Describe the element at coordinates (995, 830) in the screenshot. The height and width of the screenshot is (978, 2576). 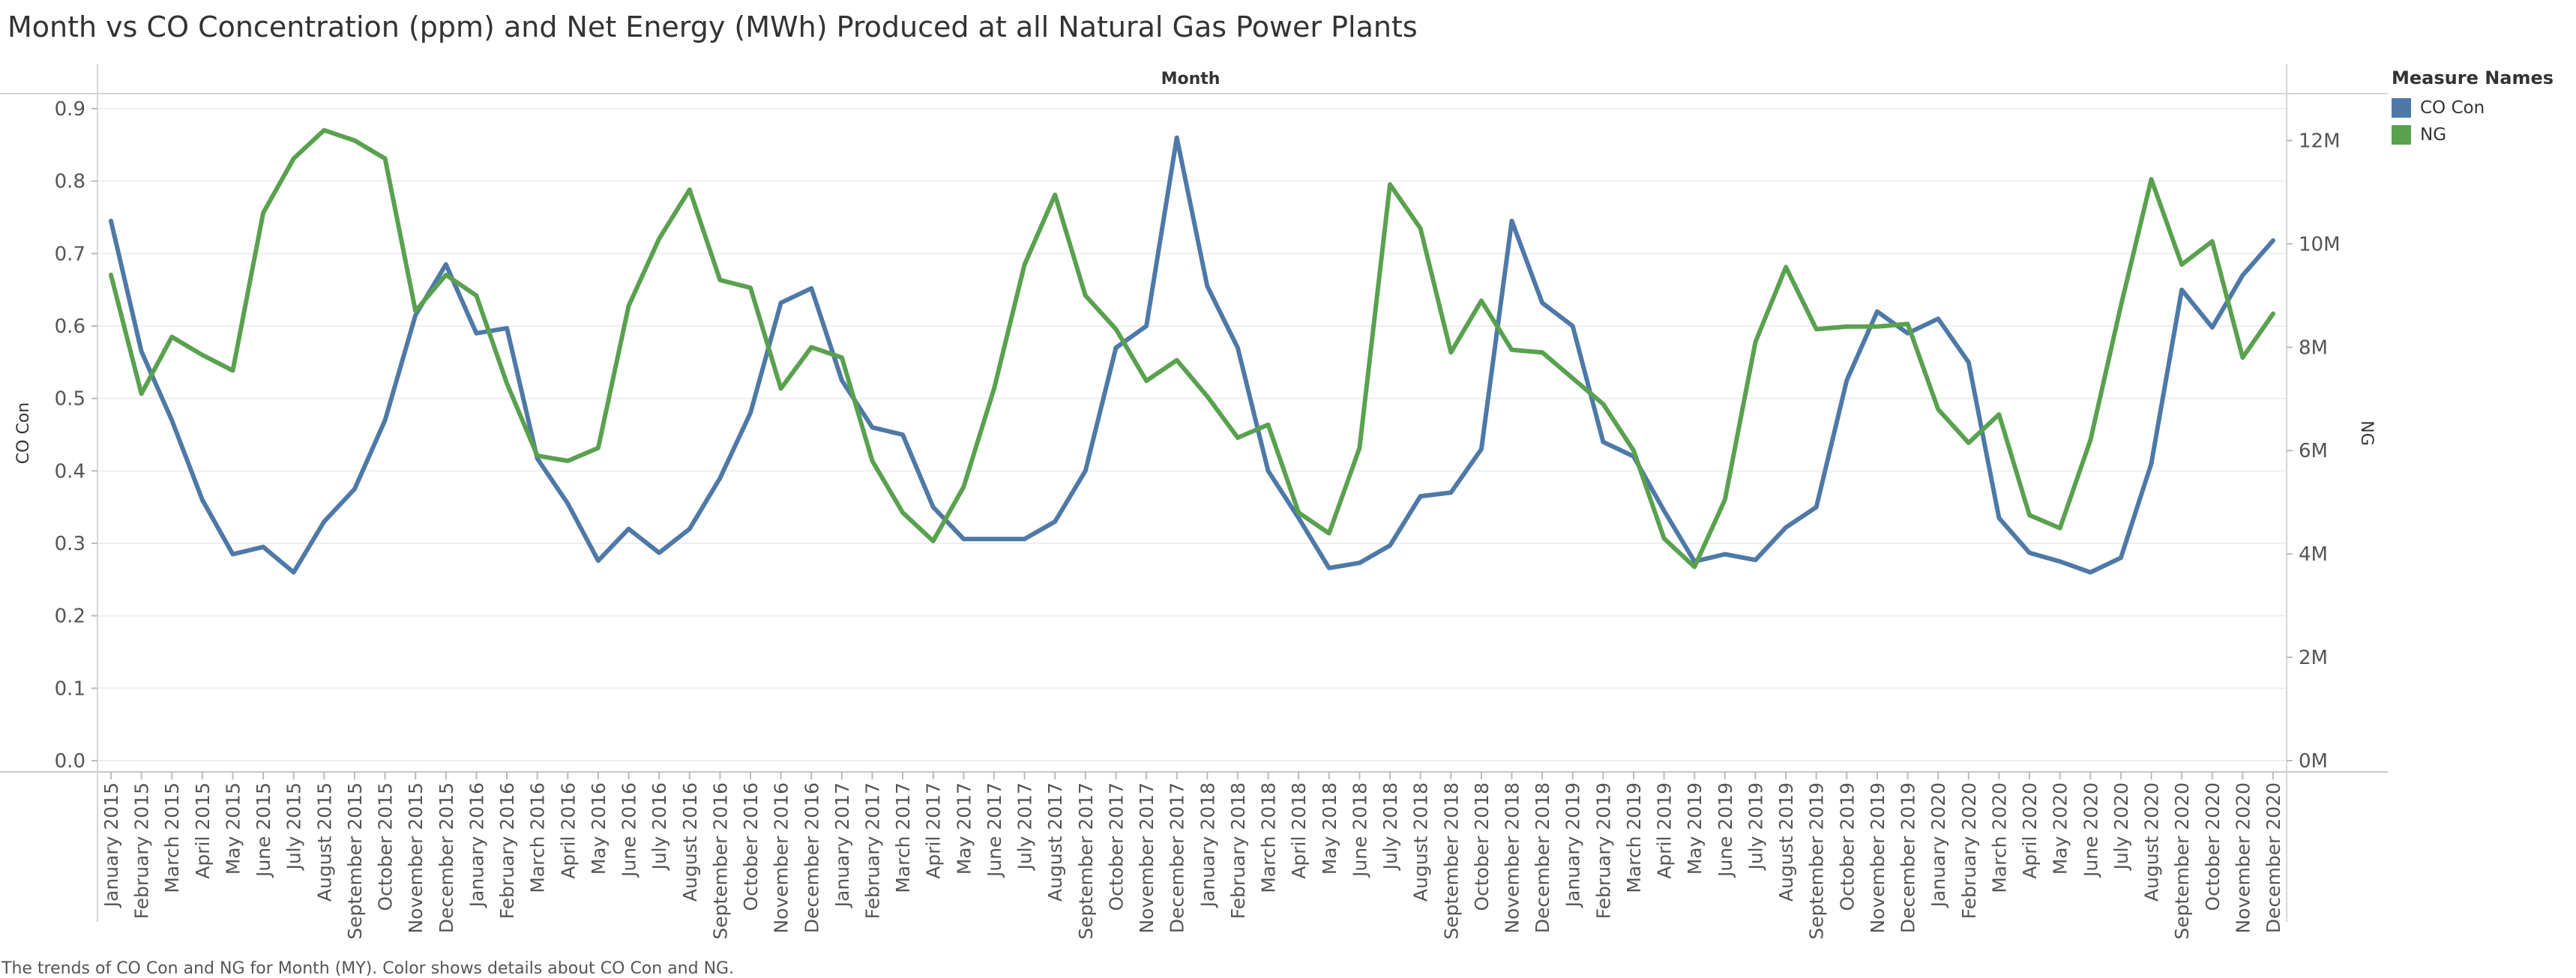
I see `x-tick-label: June 2017` at that location.